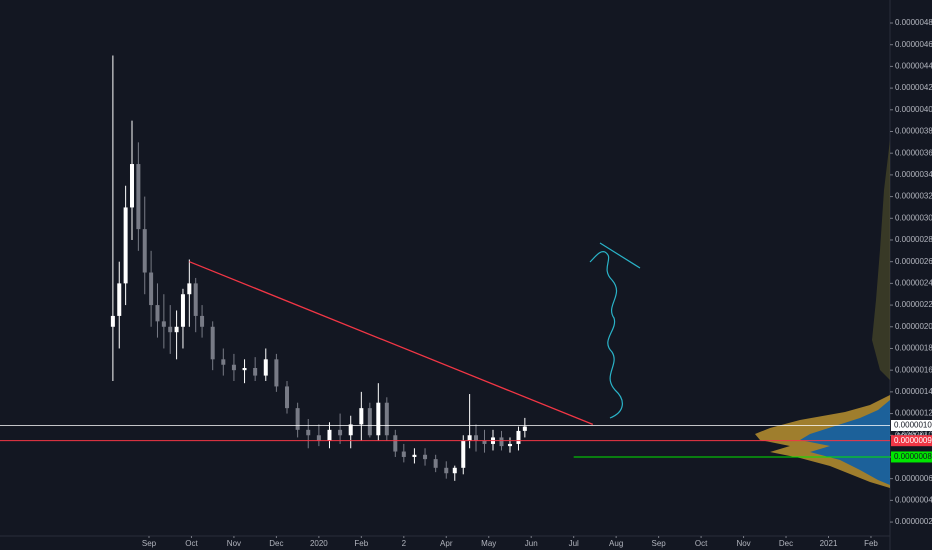 The width and height of the screenshot is (932, 550). I want to click on price-label: 0.00000109, so click(913, 425).